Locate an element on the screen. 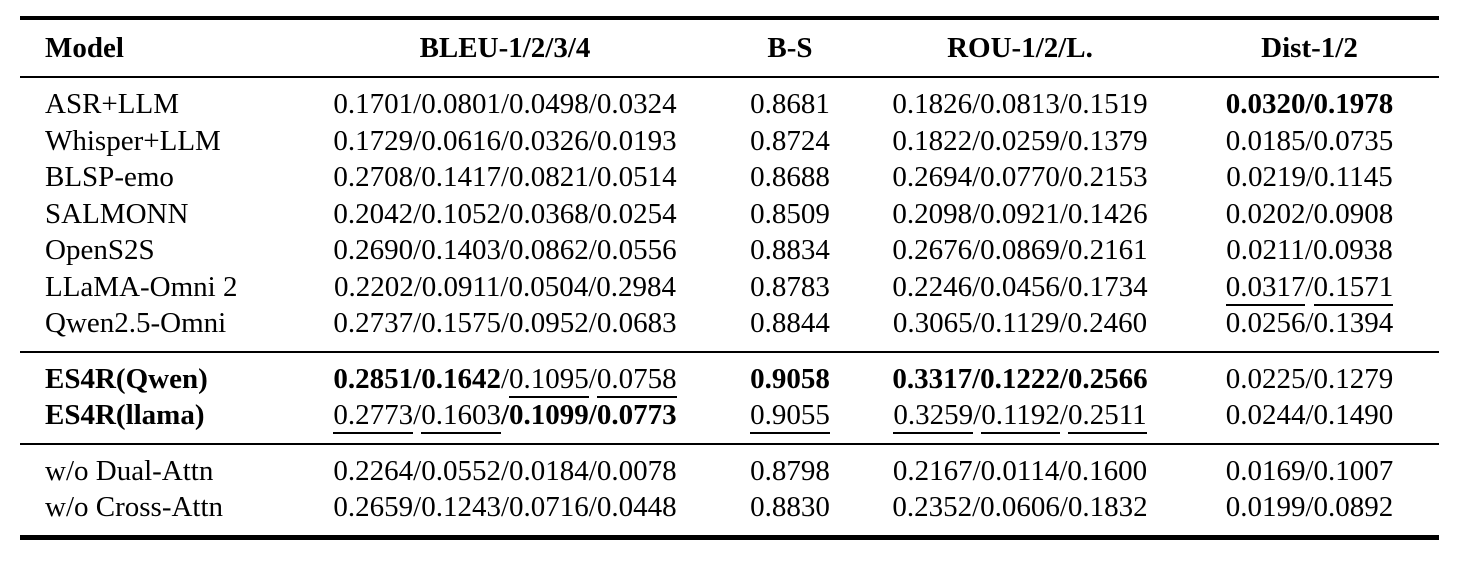  cell-text: LLaMA-Omni 2 is located at coordinates (141, 286).